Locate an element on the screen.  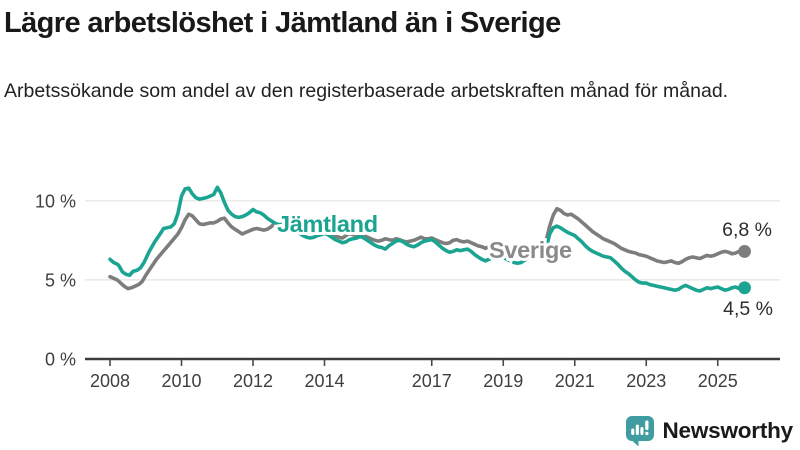
series-end-dot-jämtland is located at coordinates (744, 288).